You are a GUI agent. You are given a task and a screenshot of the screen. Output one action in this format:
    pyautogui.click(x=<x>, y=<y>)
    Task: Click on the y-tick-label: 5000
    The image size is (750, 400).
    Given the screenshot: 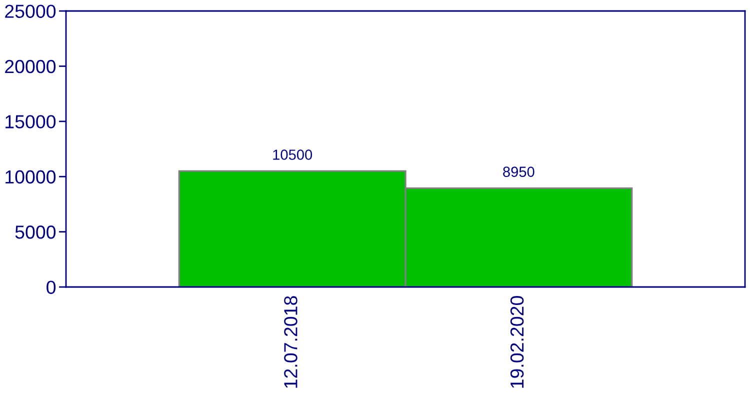 What is the action you would take?
    pyautogui.click(x=35, y=232)
    